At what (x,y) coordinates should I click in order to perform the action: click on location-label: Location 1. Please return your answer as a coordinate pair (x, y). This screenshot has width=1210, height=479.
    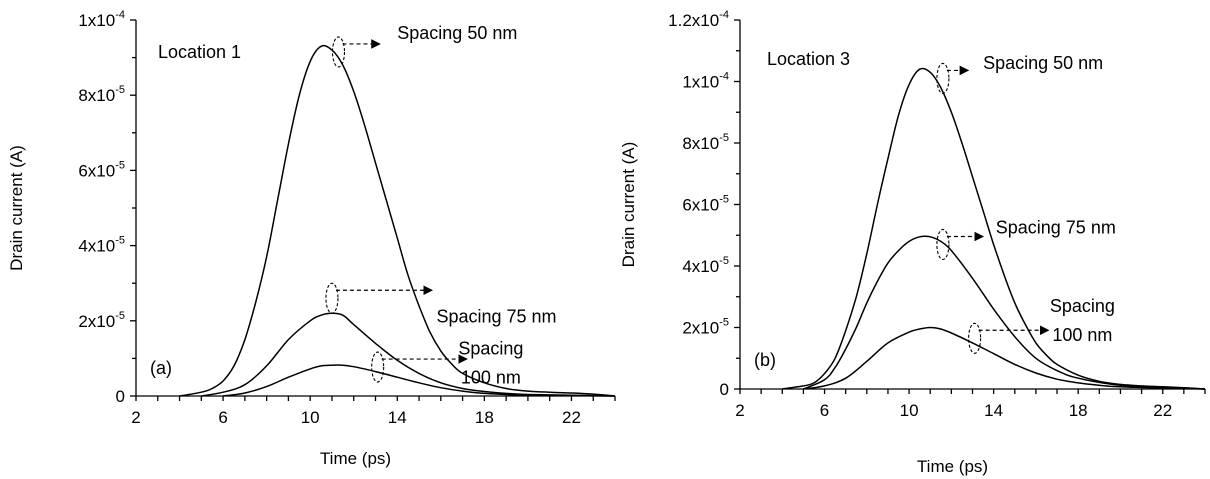
    Looking at the image, I should click on (199, 52).